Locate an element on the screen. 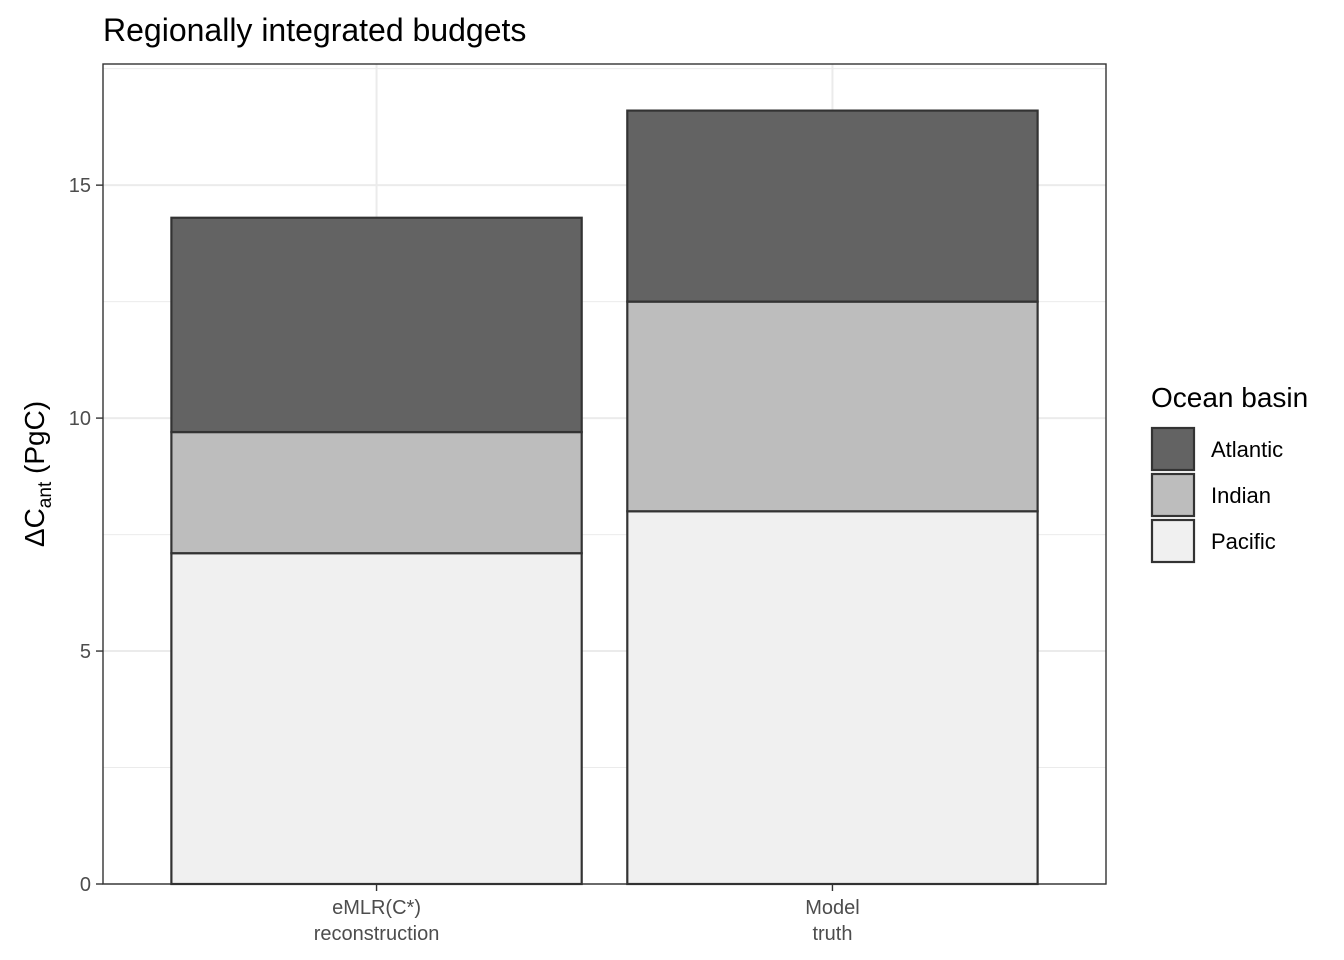 This screenshot has height=960, width=1344. x-tick-label: Model is located at coordinates (832, 908).